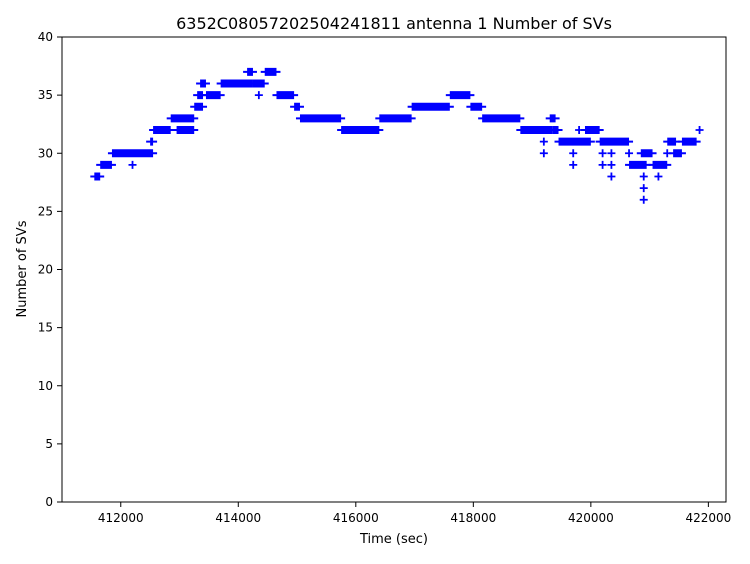 Image resolution: width=750 pixels, height=564 pixels. I want to click on y-axis-ticks: 0 5 10 15 20 25 30 35 40, so click(50, 269).